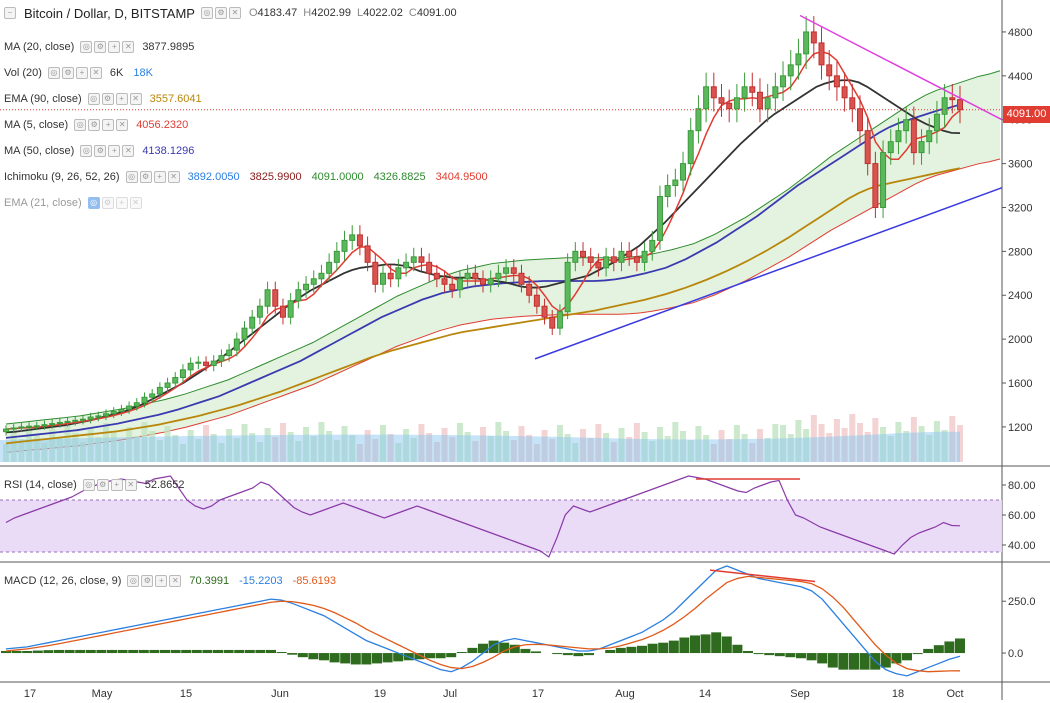 Image resolution: width=1050 pixels, height=703 pixels. Describe the element at coordinates (114, 99) in the screenshot. I see `ema90-controls: ◎ ⚙ + ✕` at that location.